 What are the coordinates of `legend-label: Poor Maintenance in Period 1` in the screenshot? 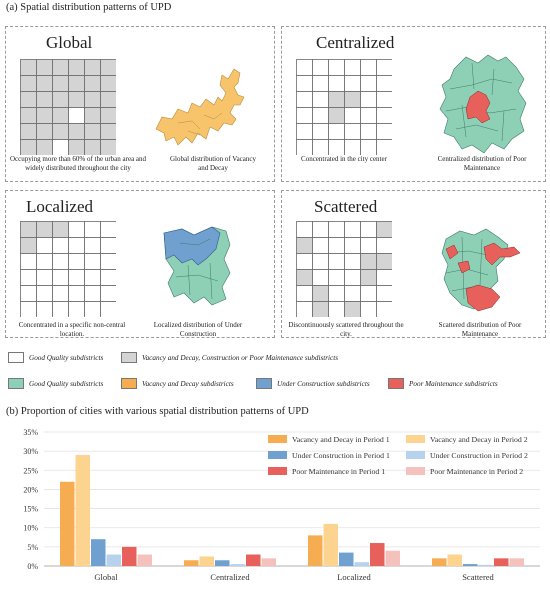 It's located at (338, 471).